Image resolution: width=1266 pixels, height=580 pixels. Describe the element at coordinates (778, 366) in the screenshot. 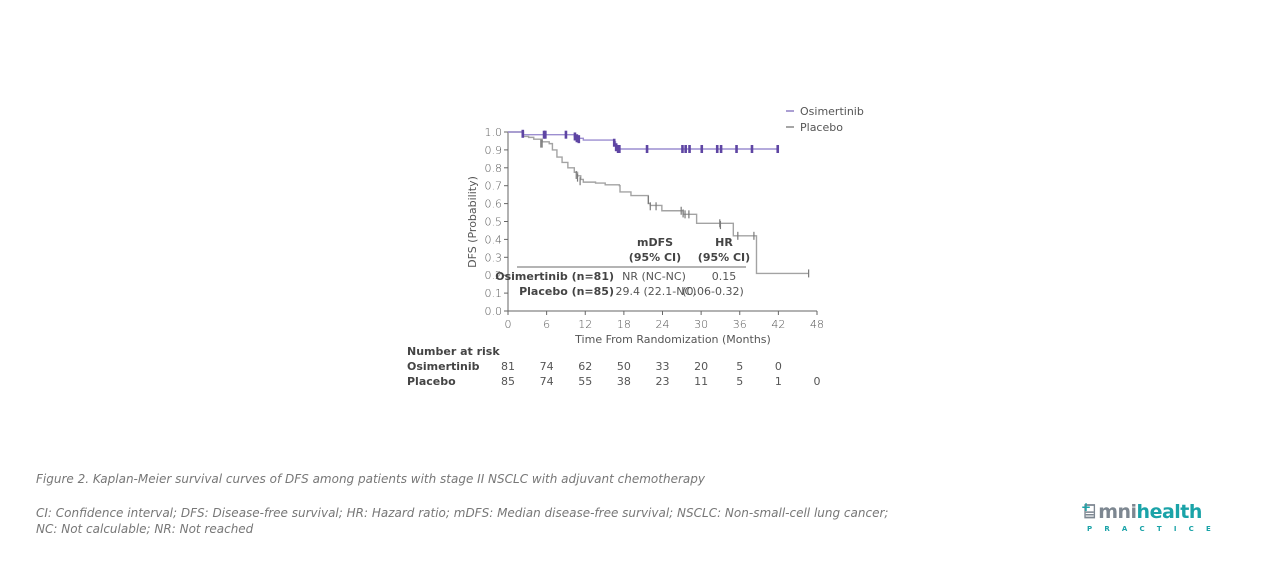

I see `risk-value-osimertinib: 0` at that location.